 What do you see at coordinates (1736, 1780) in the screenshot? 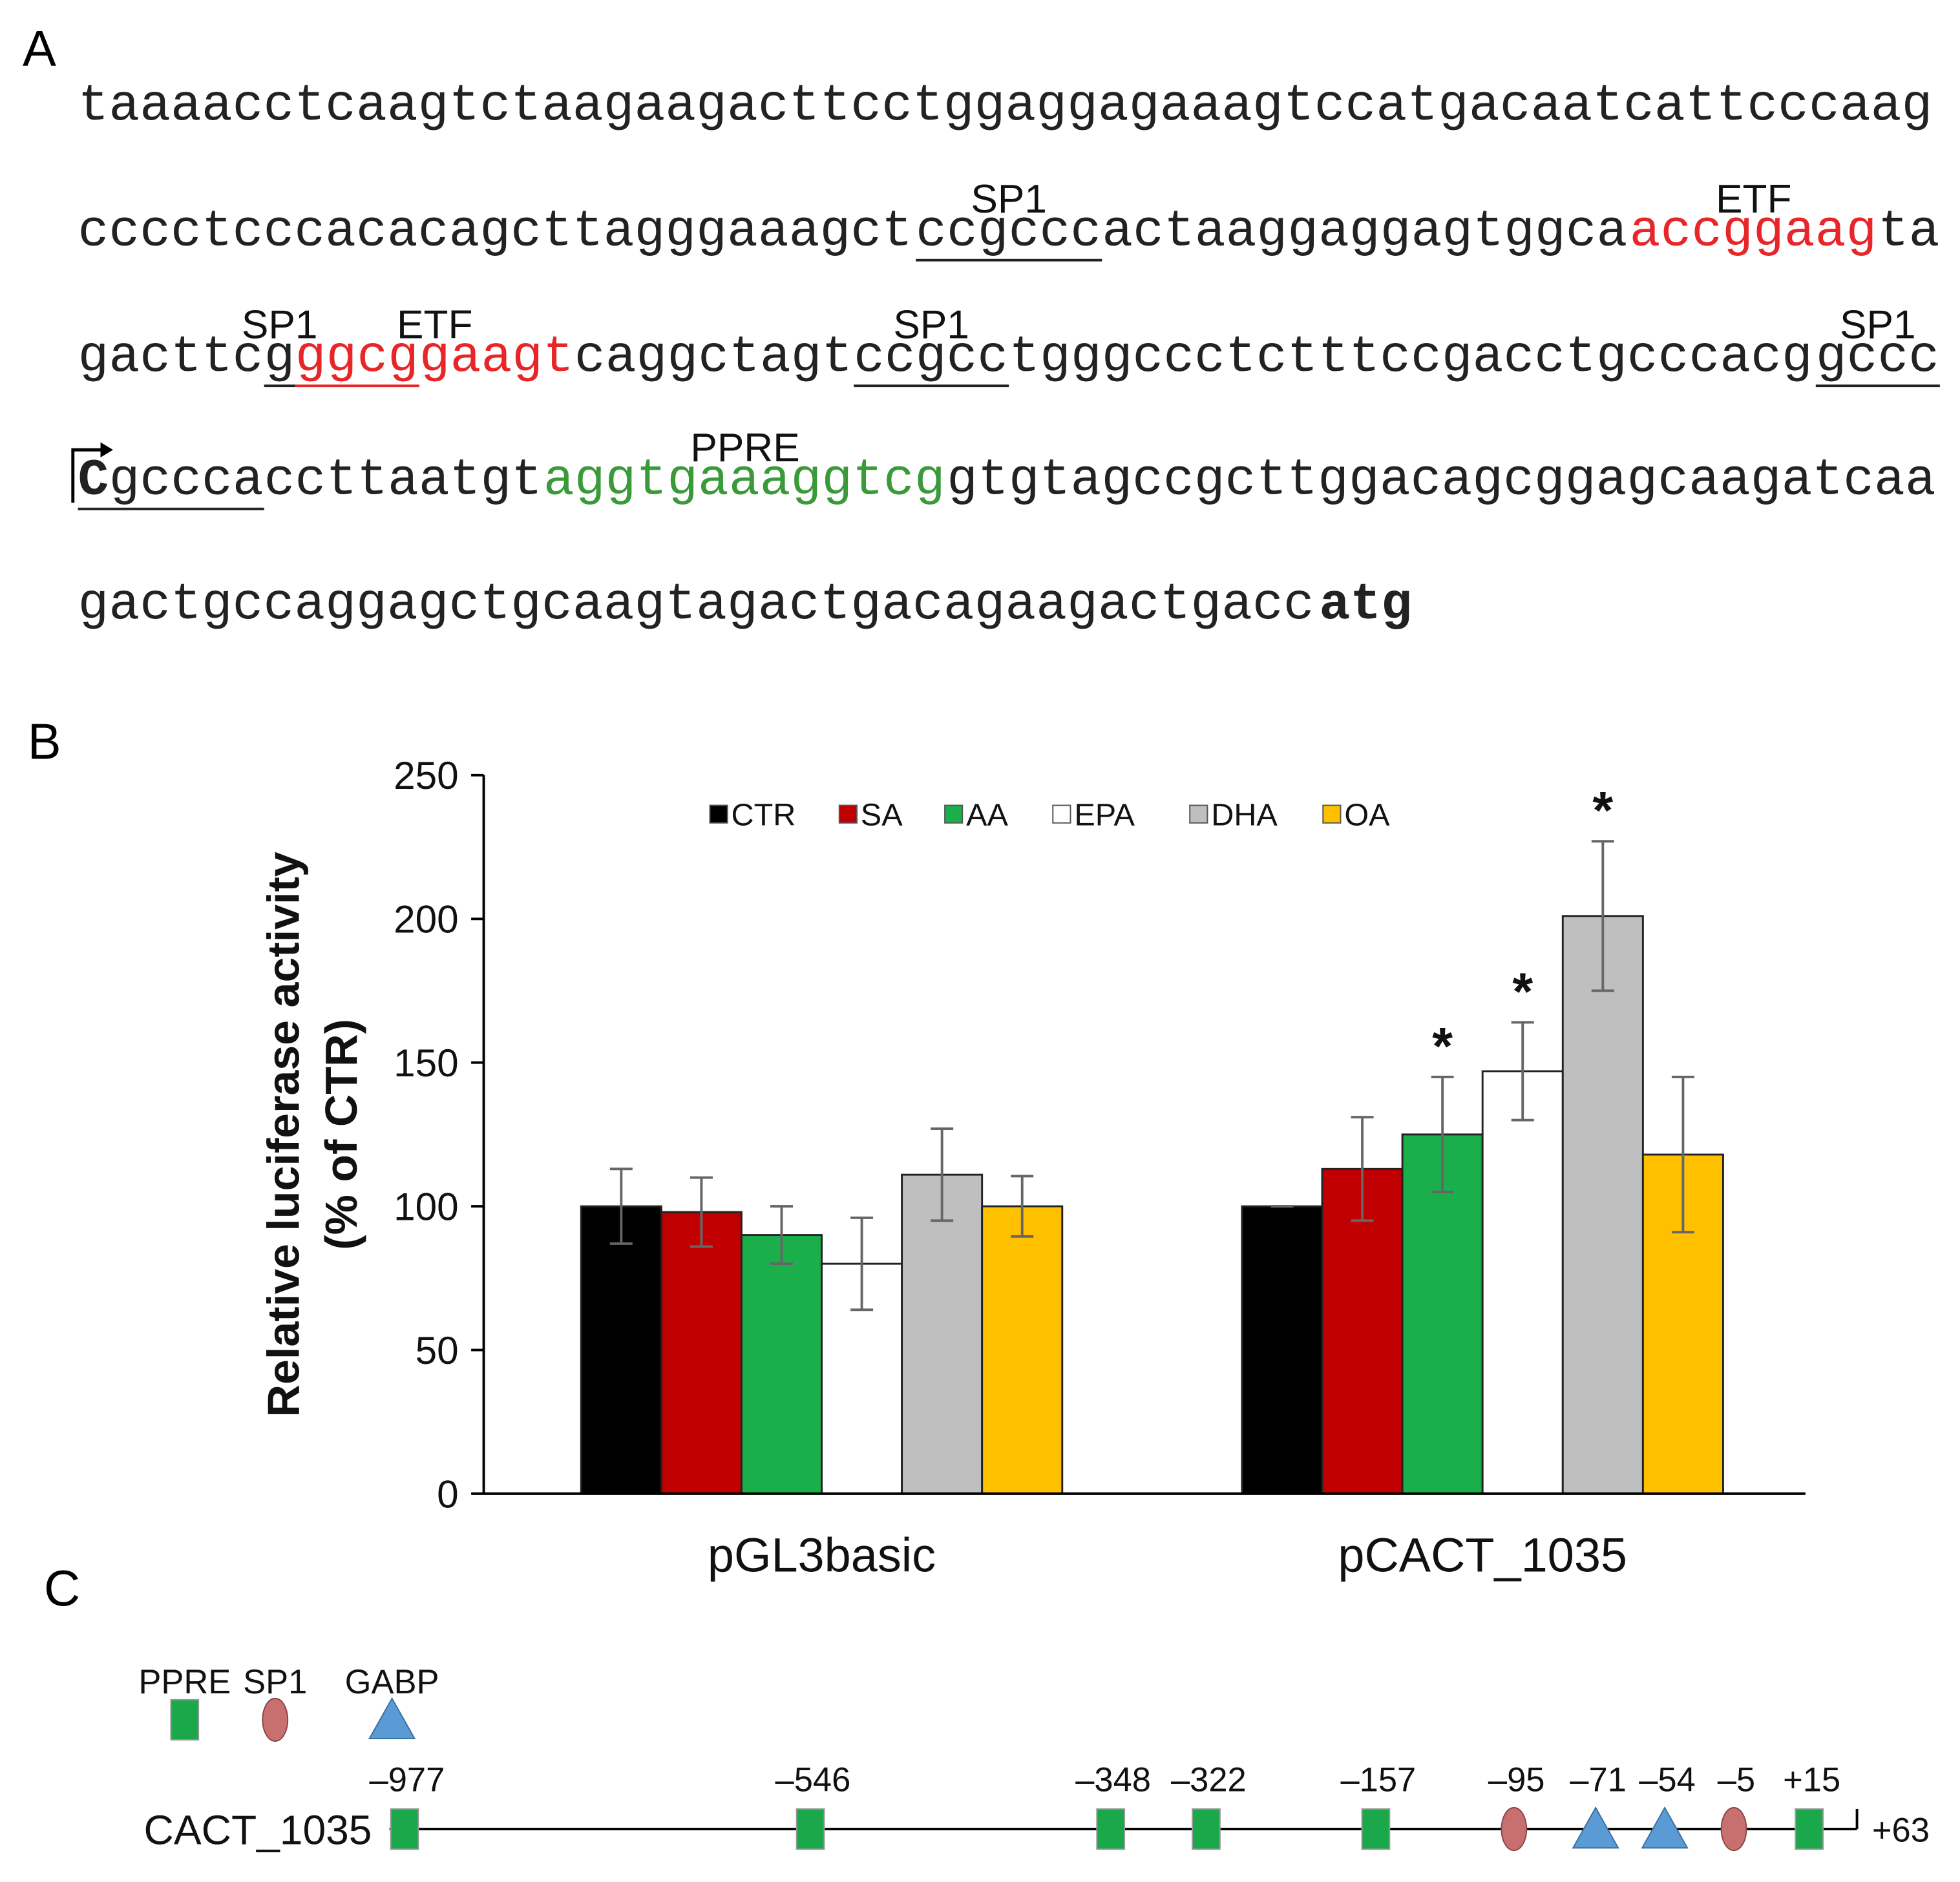
I see `site-position: –5` at bounding box center [1736, 1780].